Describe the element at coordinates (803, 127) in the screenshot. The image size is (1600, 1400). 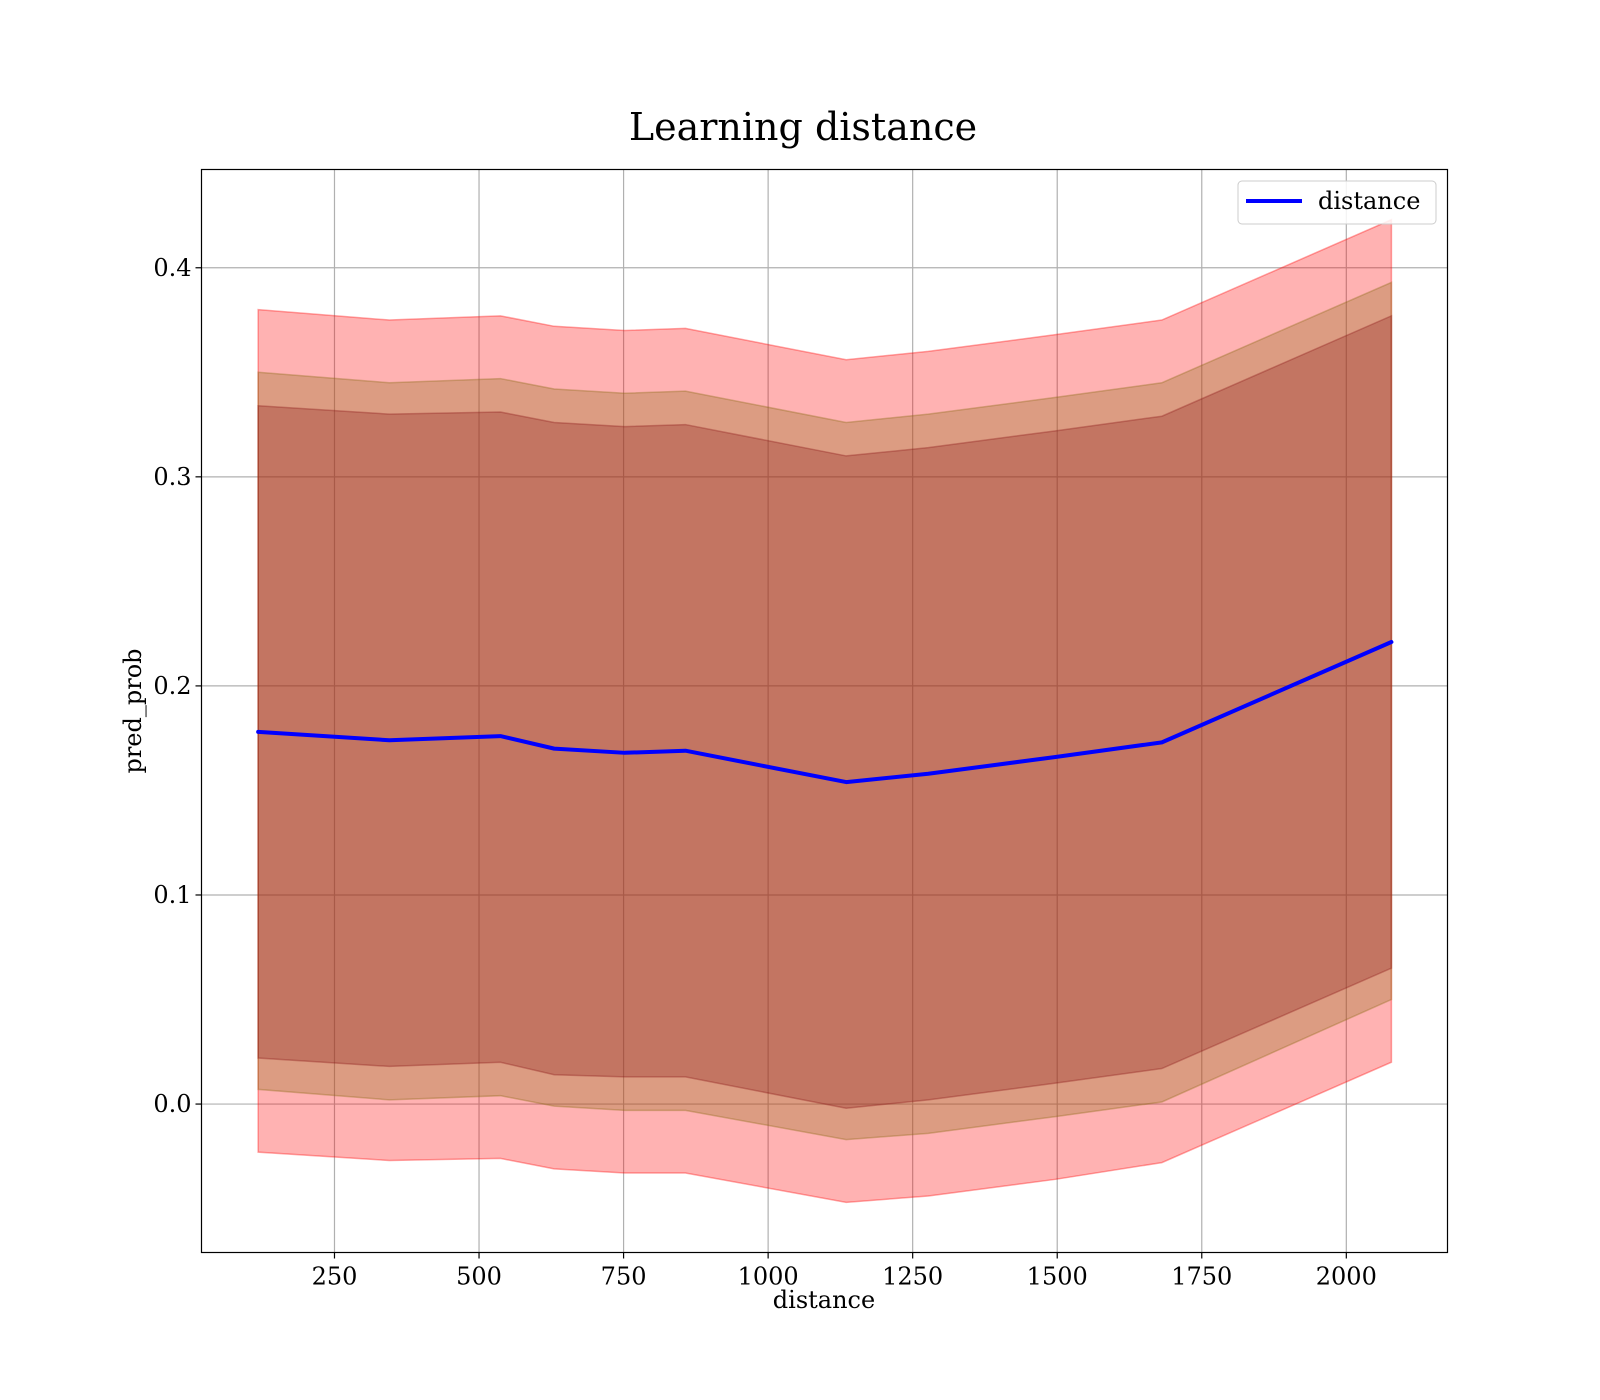
I see `chart-title: Learning distance` at that location.